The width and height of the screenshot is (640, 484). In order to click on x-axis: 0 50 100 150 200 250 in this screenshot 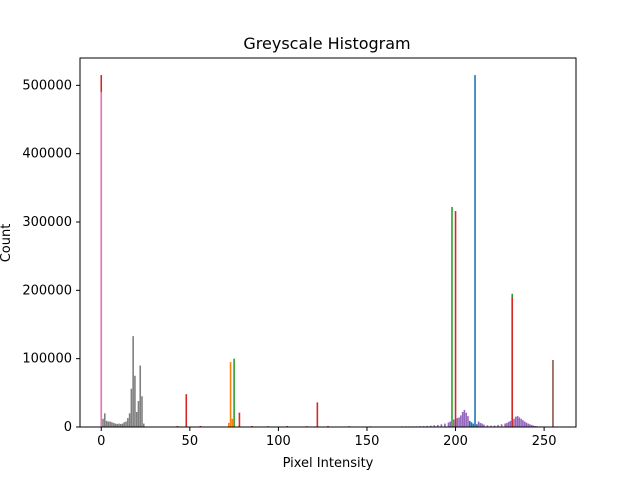, I will do `click(327, 438)`.